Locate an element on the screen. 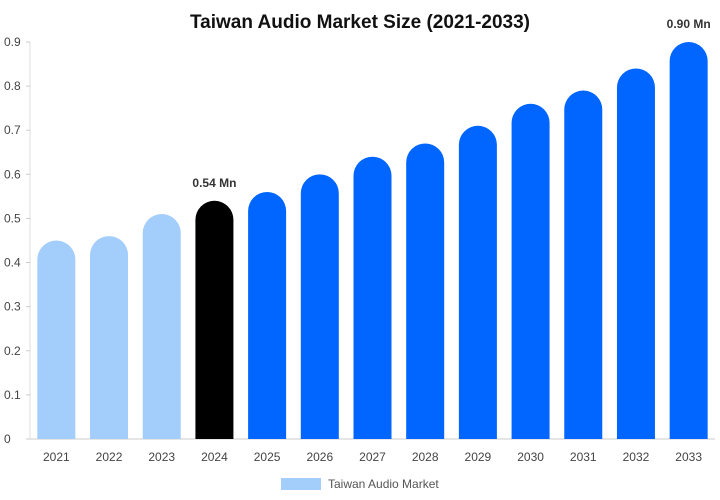  y-tick-label: 0.7 is located at coordinates (12, 130).